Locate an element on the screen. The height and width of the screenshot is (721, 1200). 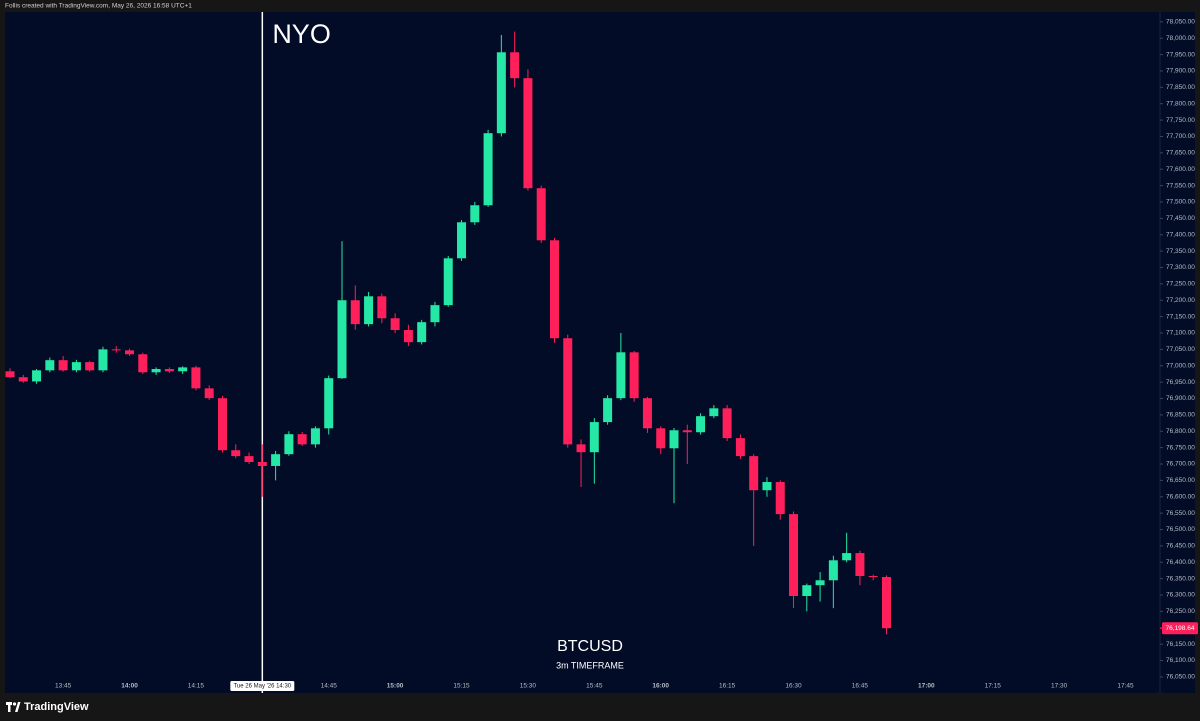
y-tick-label: 77,400.00 is located at coordinates (1180, 234).